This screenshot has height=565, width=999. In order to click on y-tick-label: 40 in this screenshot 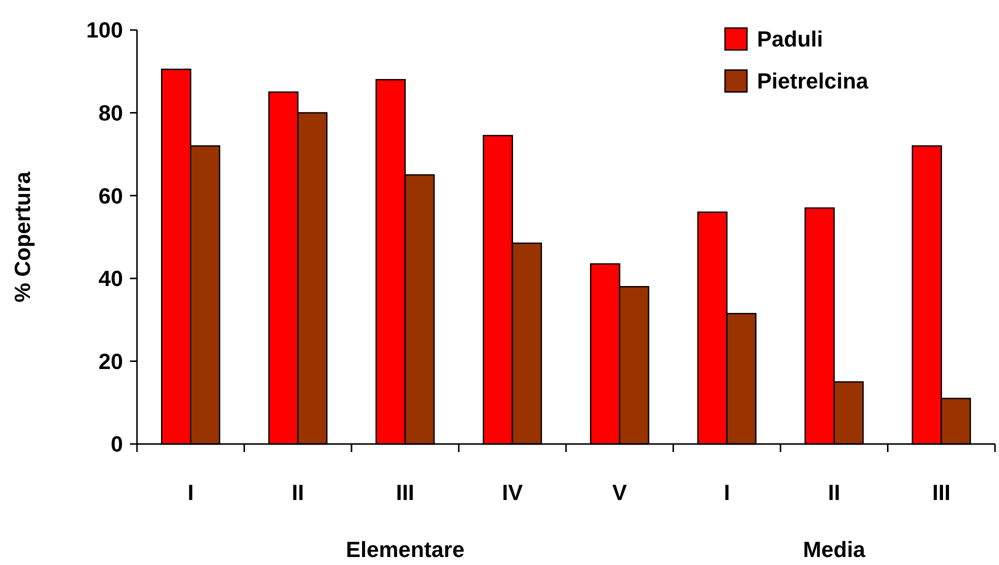, I will do `click(110, 279)`.